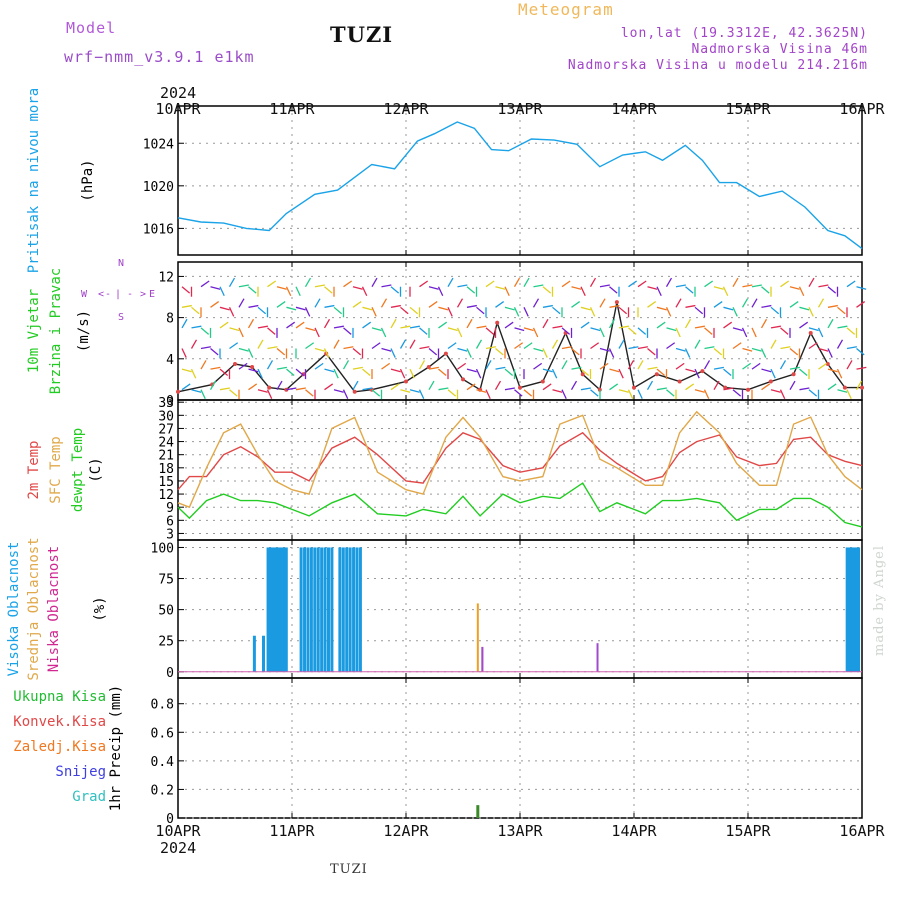  Describe the element at coordinates (717, 65) in the screenshot. I see `model-elevation-info: Nadmorska Visina u modelu 214.216m` at that location.